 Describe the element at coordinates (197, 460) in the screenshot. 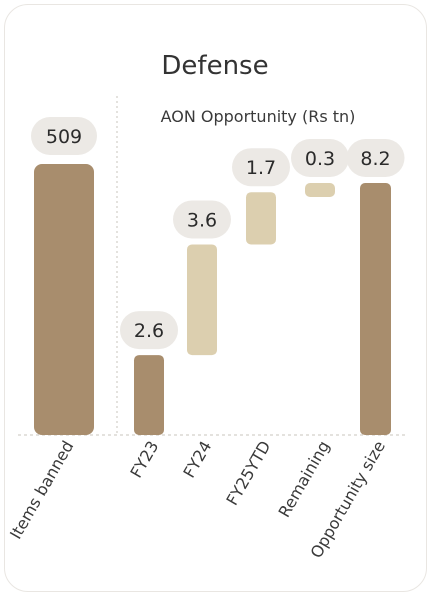

I see `x-label-fy24: FY24` at that location.